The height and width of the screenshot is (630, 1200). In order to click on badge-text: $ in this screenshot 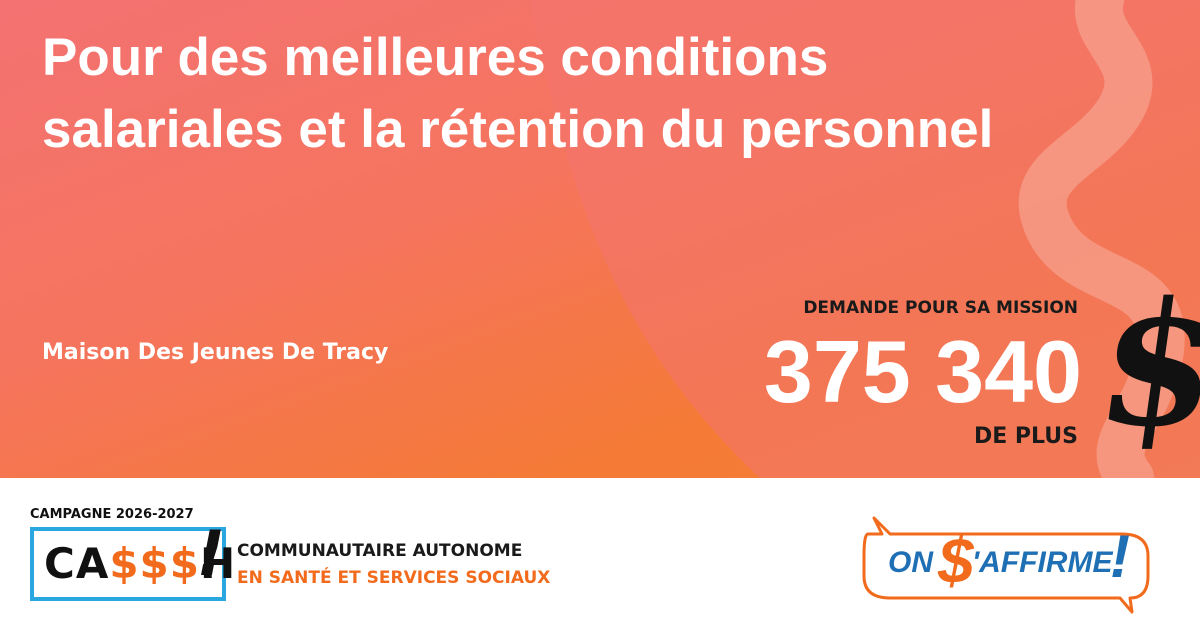, I will do `click(956, 561)`.